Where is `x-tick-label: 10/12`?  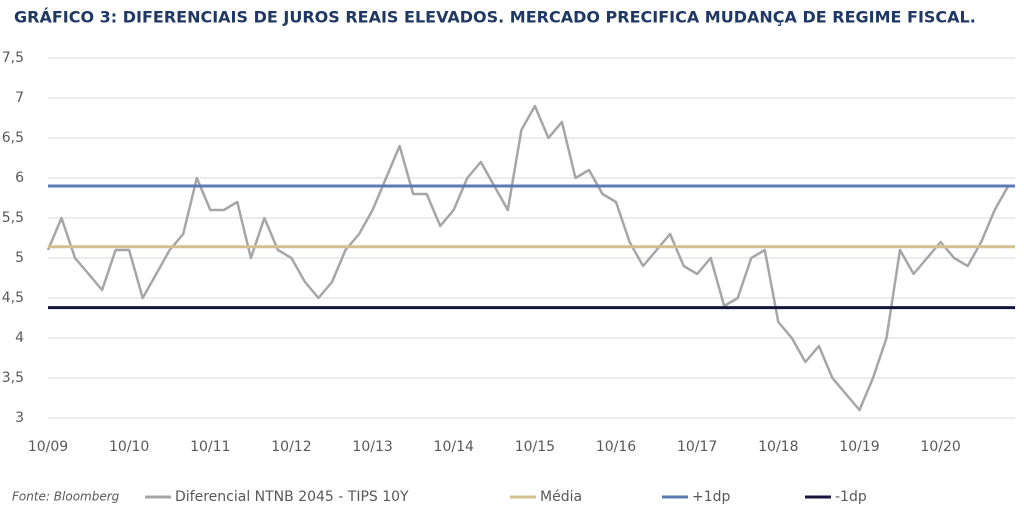
x-tick-label: 10/12 is located at coordinates (291, 447).